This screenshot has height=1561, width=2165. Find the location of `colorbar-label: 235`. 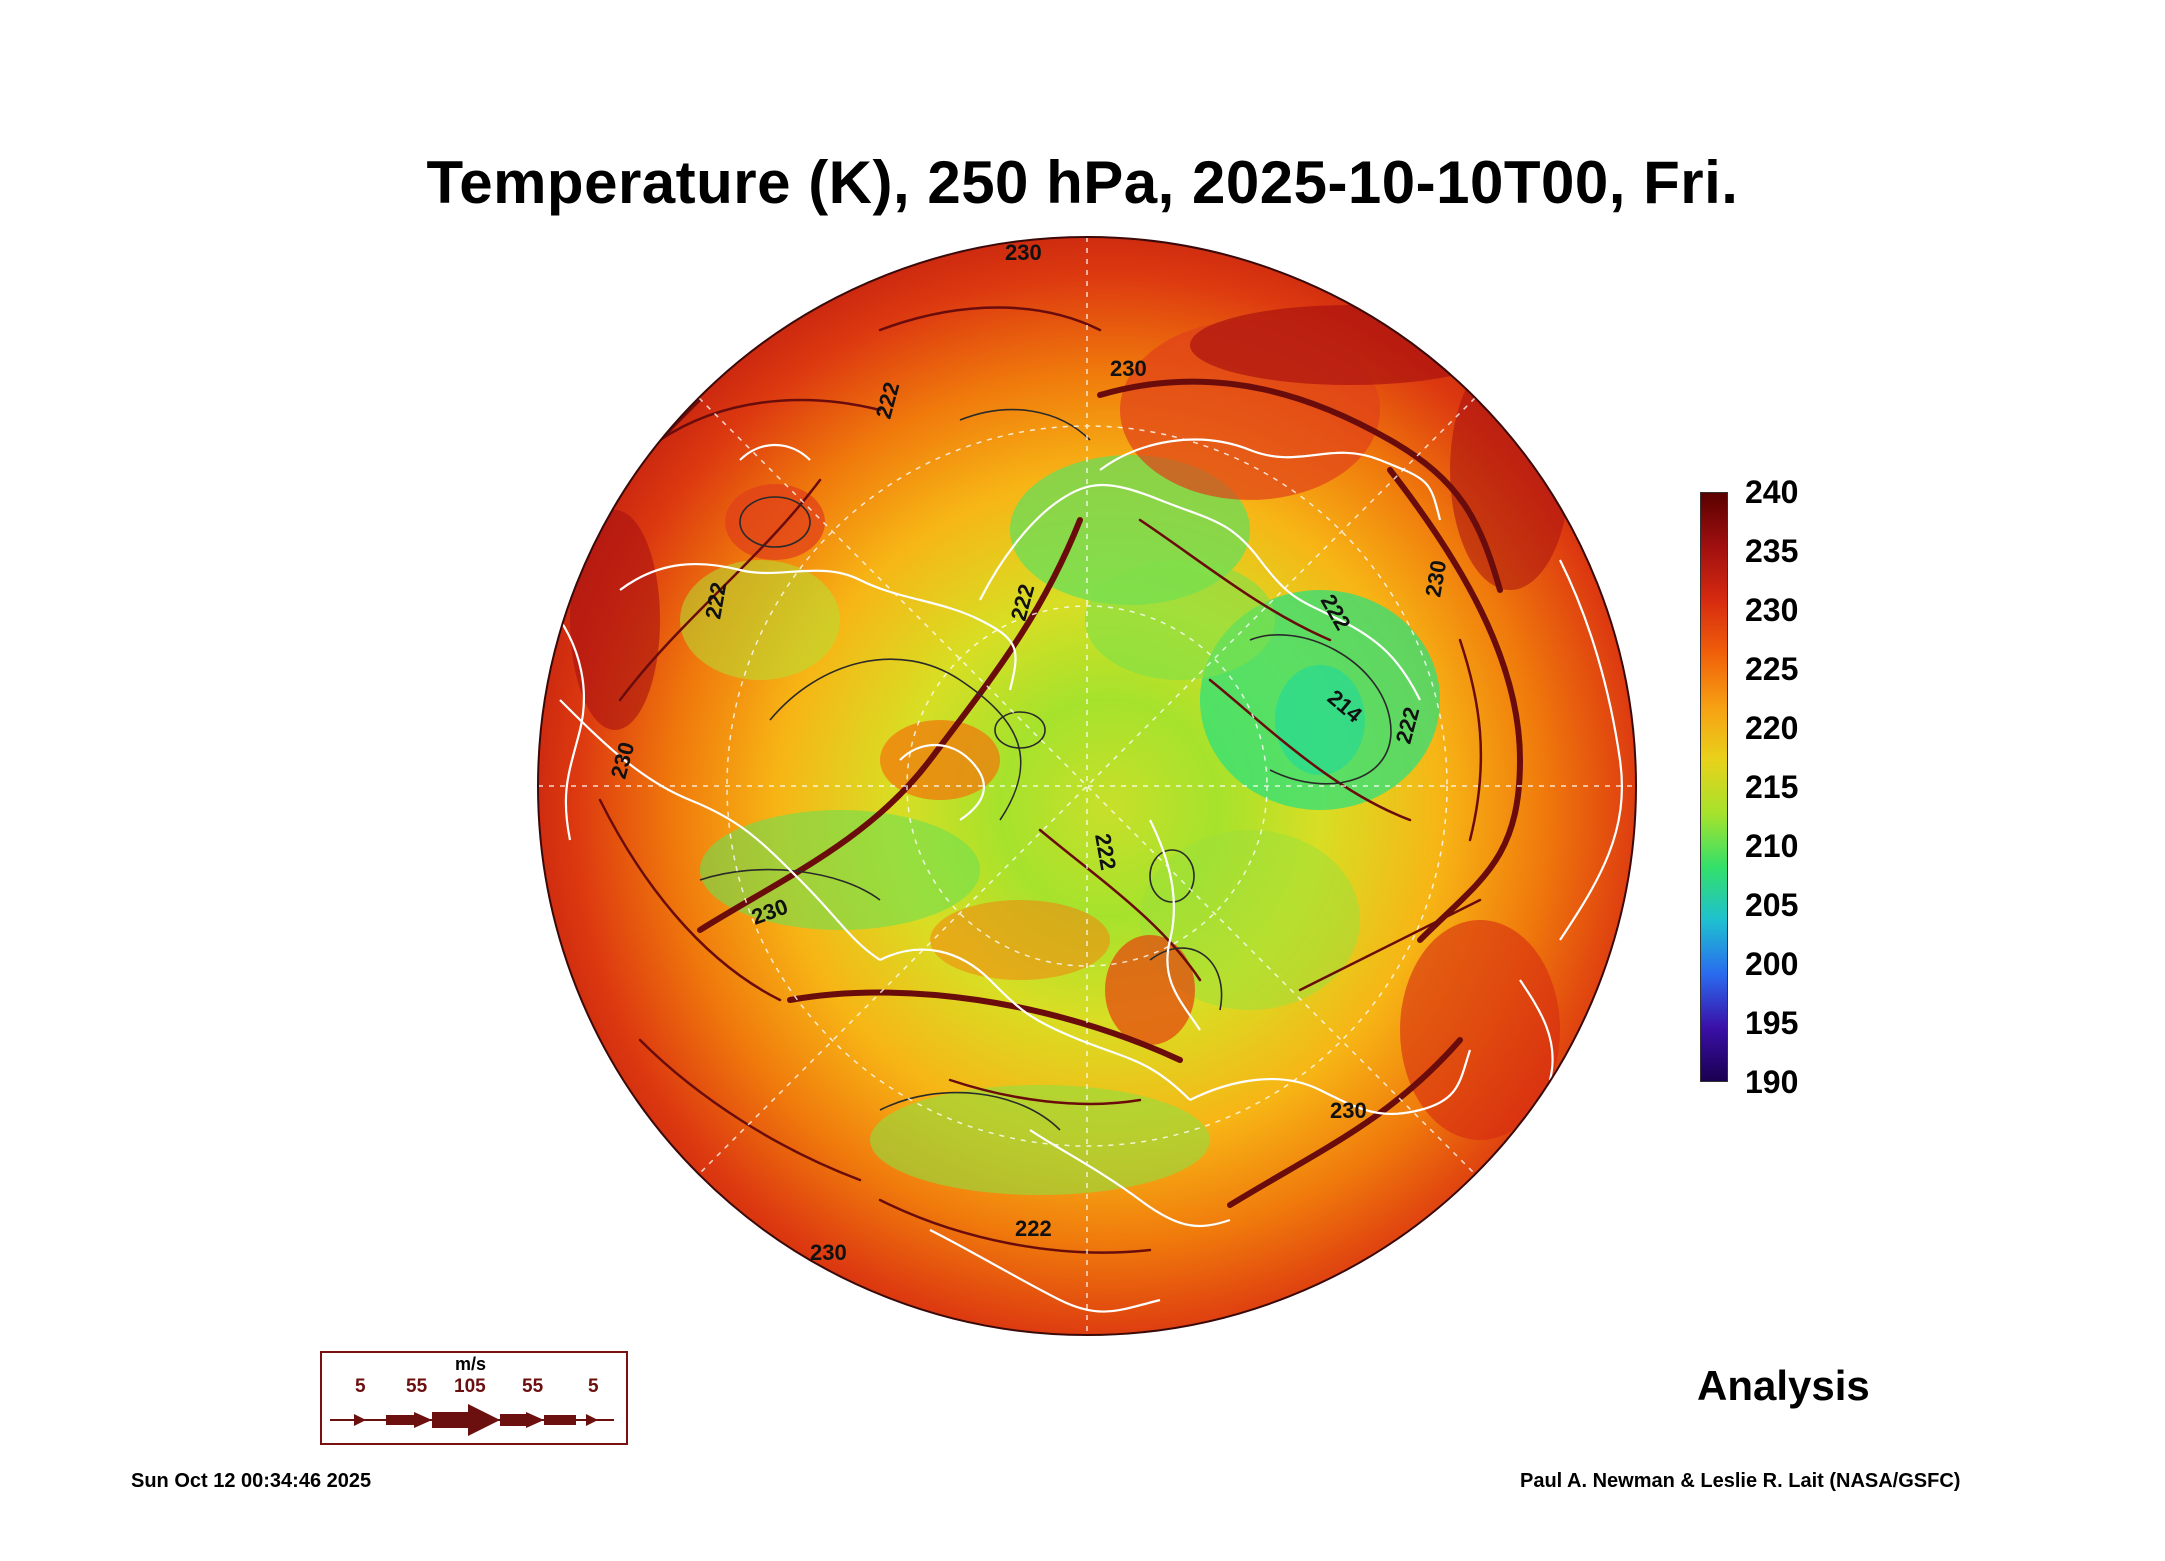

colorbar-label: 235 is located at coordinates (1772, 551).